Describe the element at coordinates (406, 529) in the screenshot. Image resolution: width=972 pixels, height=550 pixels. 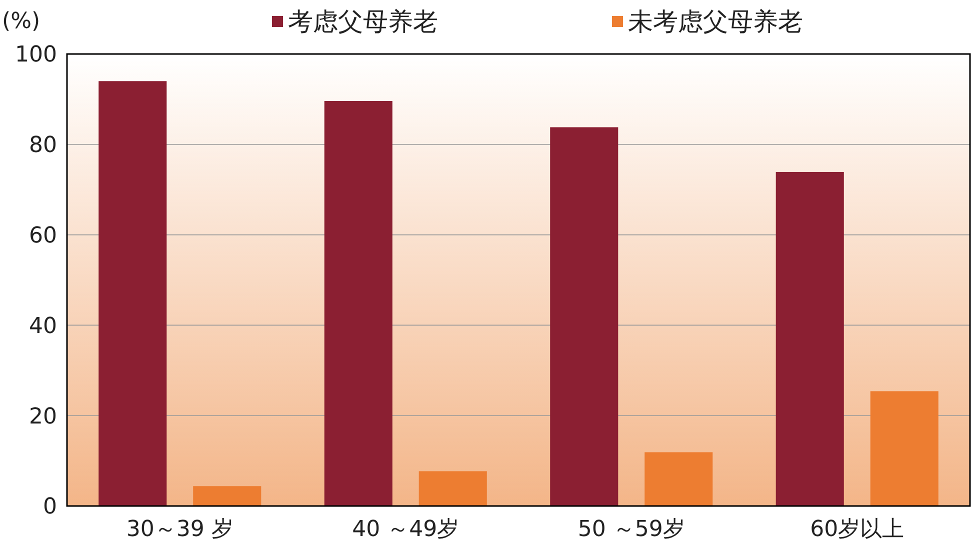
I see `x-tick-label: 40 ～49岁` at that location.